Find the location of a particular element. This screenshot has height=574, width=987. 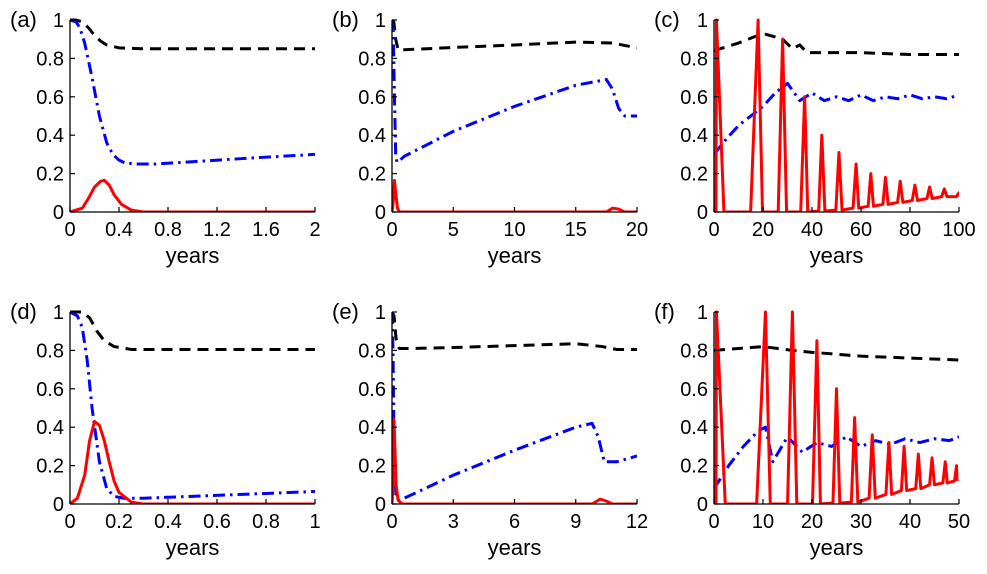

panel-b: 0 5 10 15 20 0 0.2 0.4 0.6 0.8 (b) 1 years is located at coordinates (490, 137).